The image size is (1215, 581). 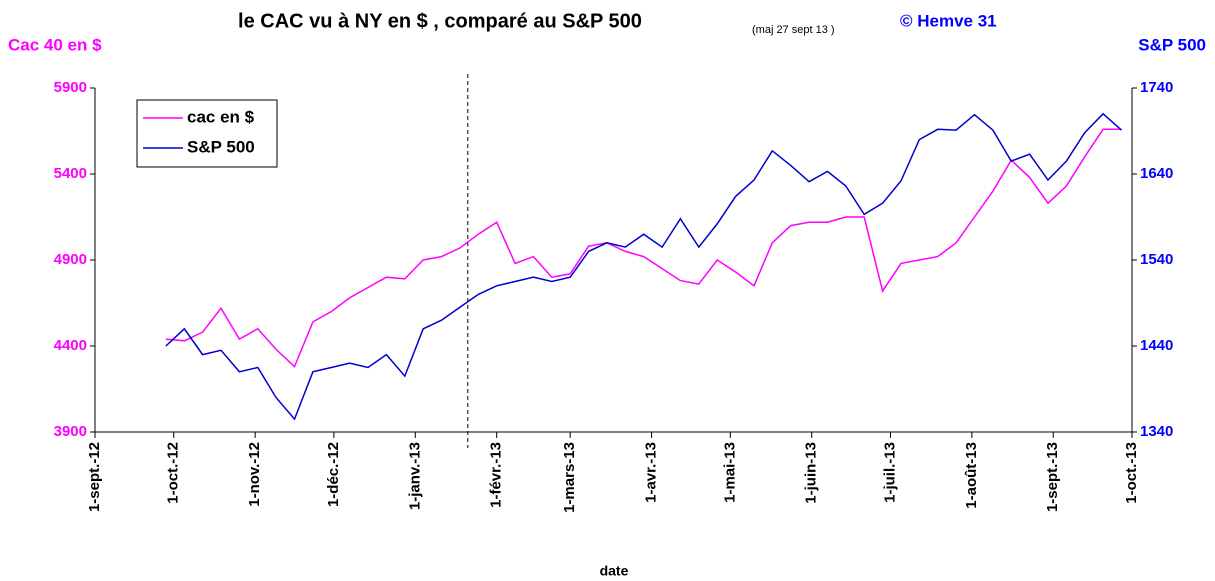 What do you see at coordinates (569, 477) in the screenshot?
I see `x-tick-label: 1-mars-13` at bounding box center [569, 477].